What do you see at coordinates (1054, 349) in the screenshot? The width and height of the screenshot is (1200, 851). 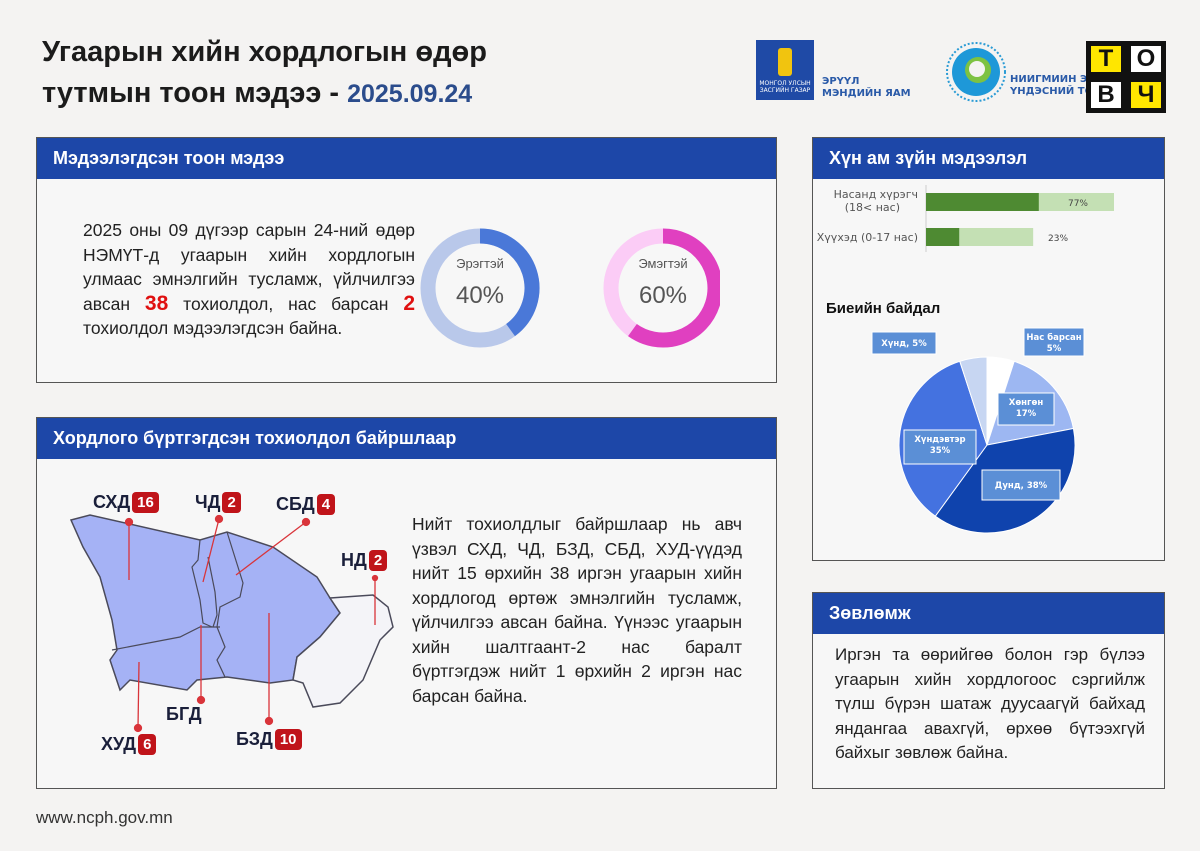 I see `pie-data-label: 5%` at bounding box center [1054, 349].